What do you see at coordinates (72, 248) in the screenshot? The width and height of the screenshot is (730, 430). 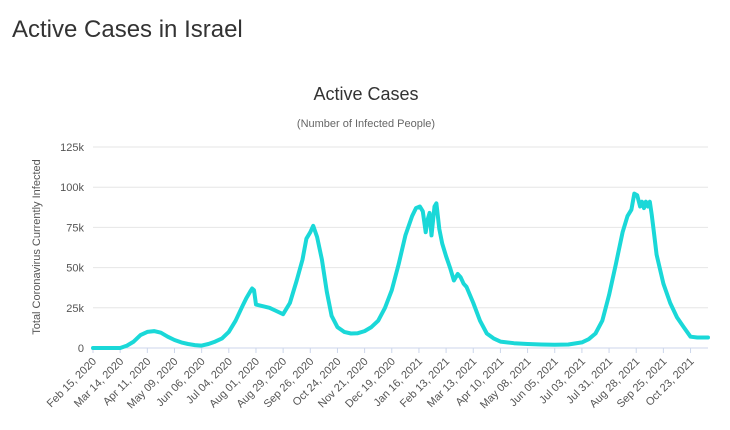 I see `y-axis-ticks: 0 25k 50k 75k 100k 125k` at bounding box center [72, 248].